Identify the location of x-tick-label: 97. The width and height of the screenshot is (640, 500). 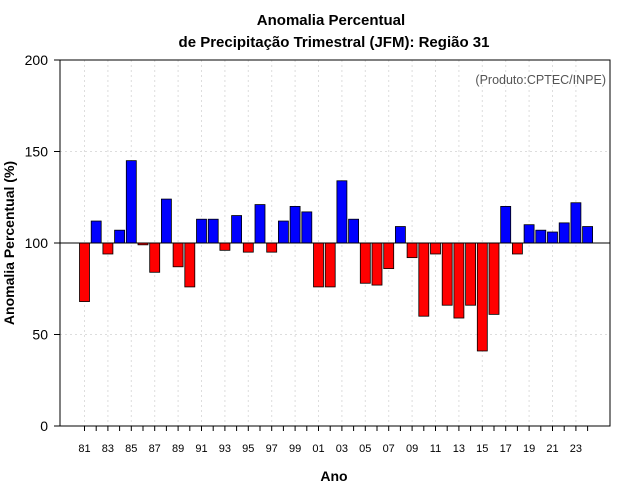
(272, 449).